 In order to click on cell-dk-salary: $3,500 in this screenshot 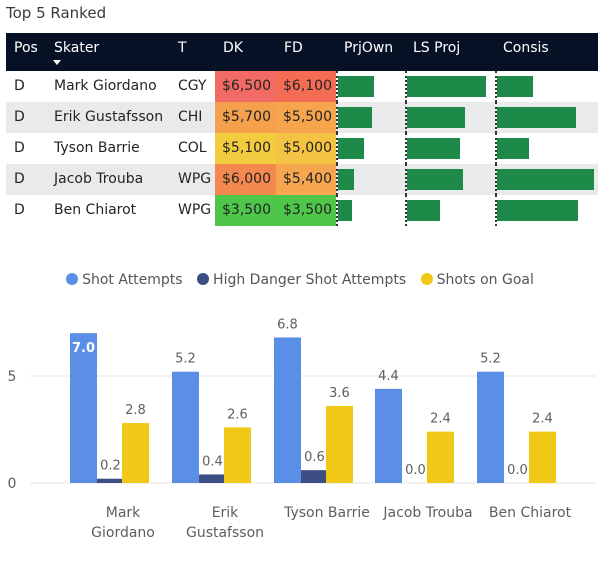, I will do `click(245, 210)`.